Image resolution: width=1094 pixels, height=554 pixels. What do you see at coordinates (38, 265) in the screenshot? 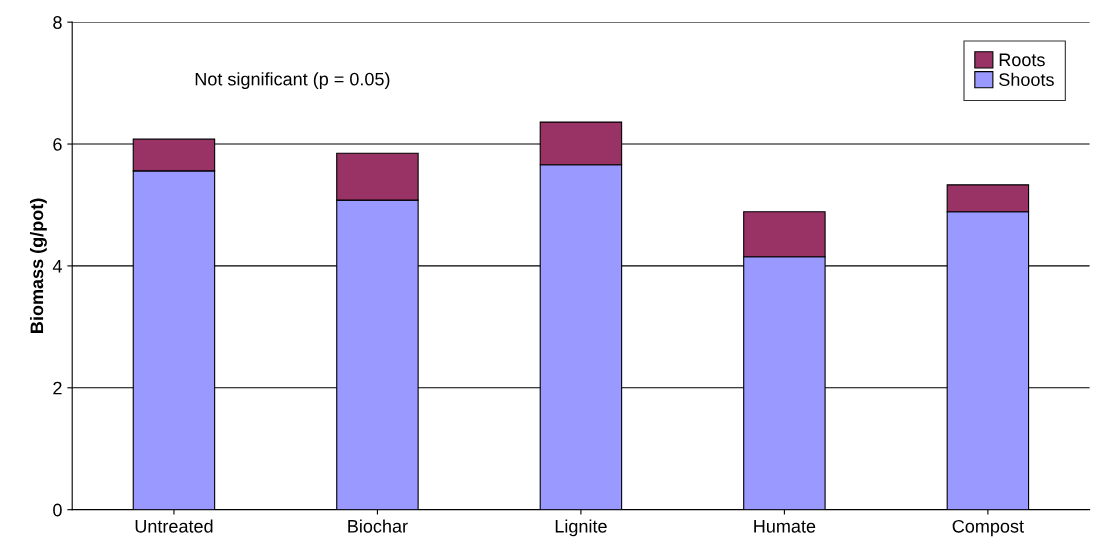
I see `y-axis-title: Biomass (g/pot)` at bounding box center [38, 265].